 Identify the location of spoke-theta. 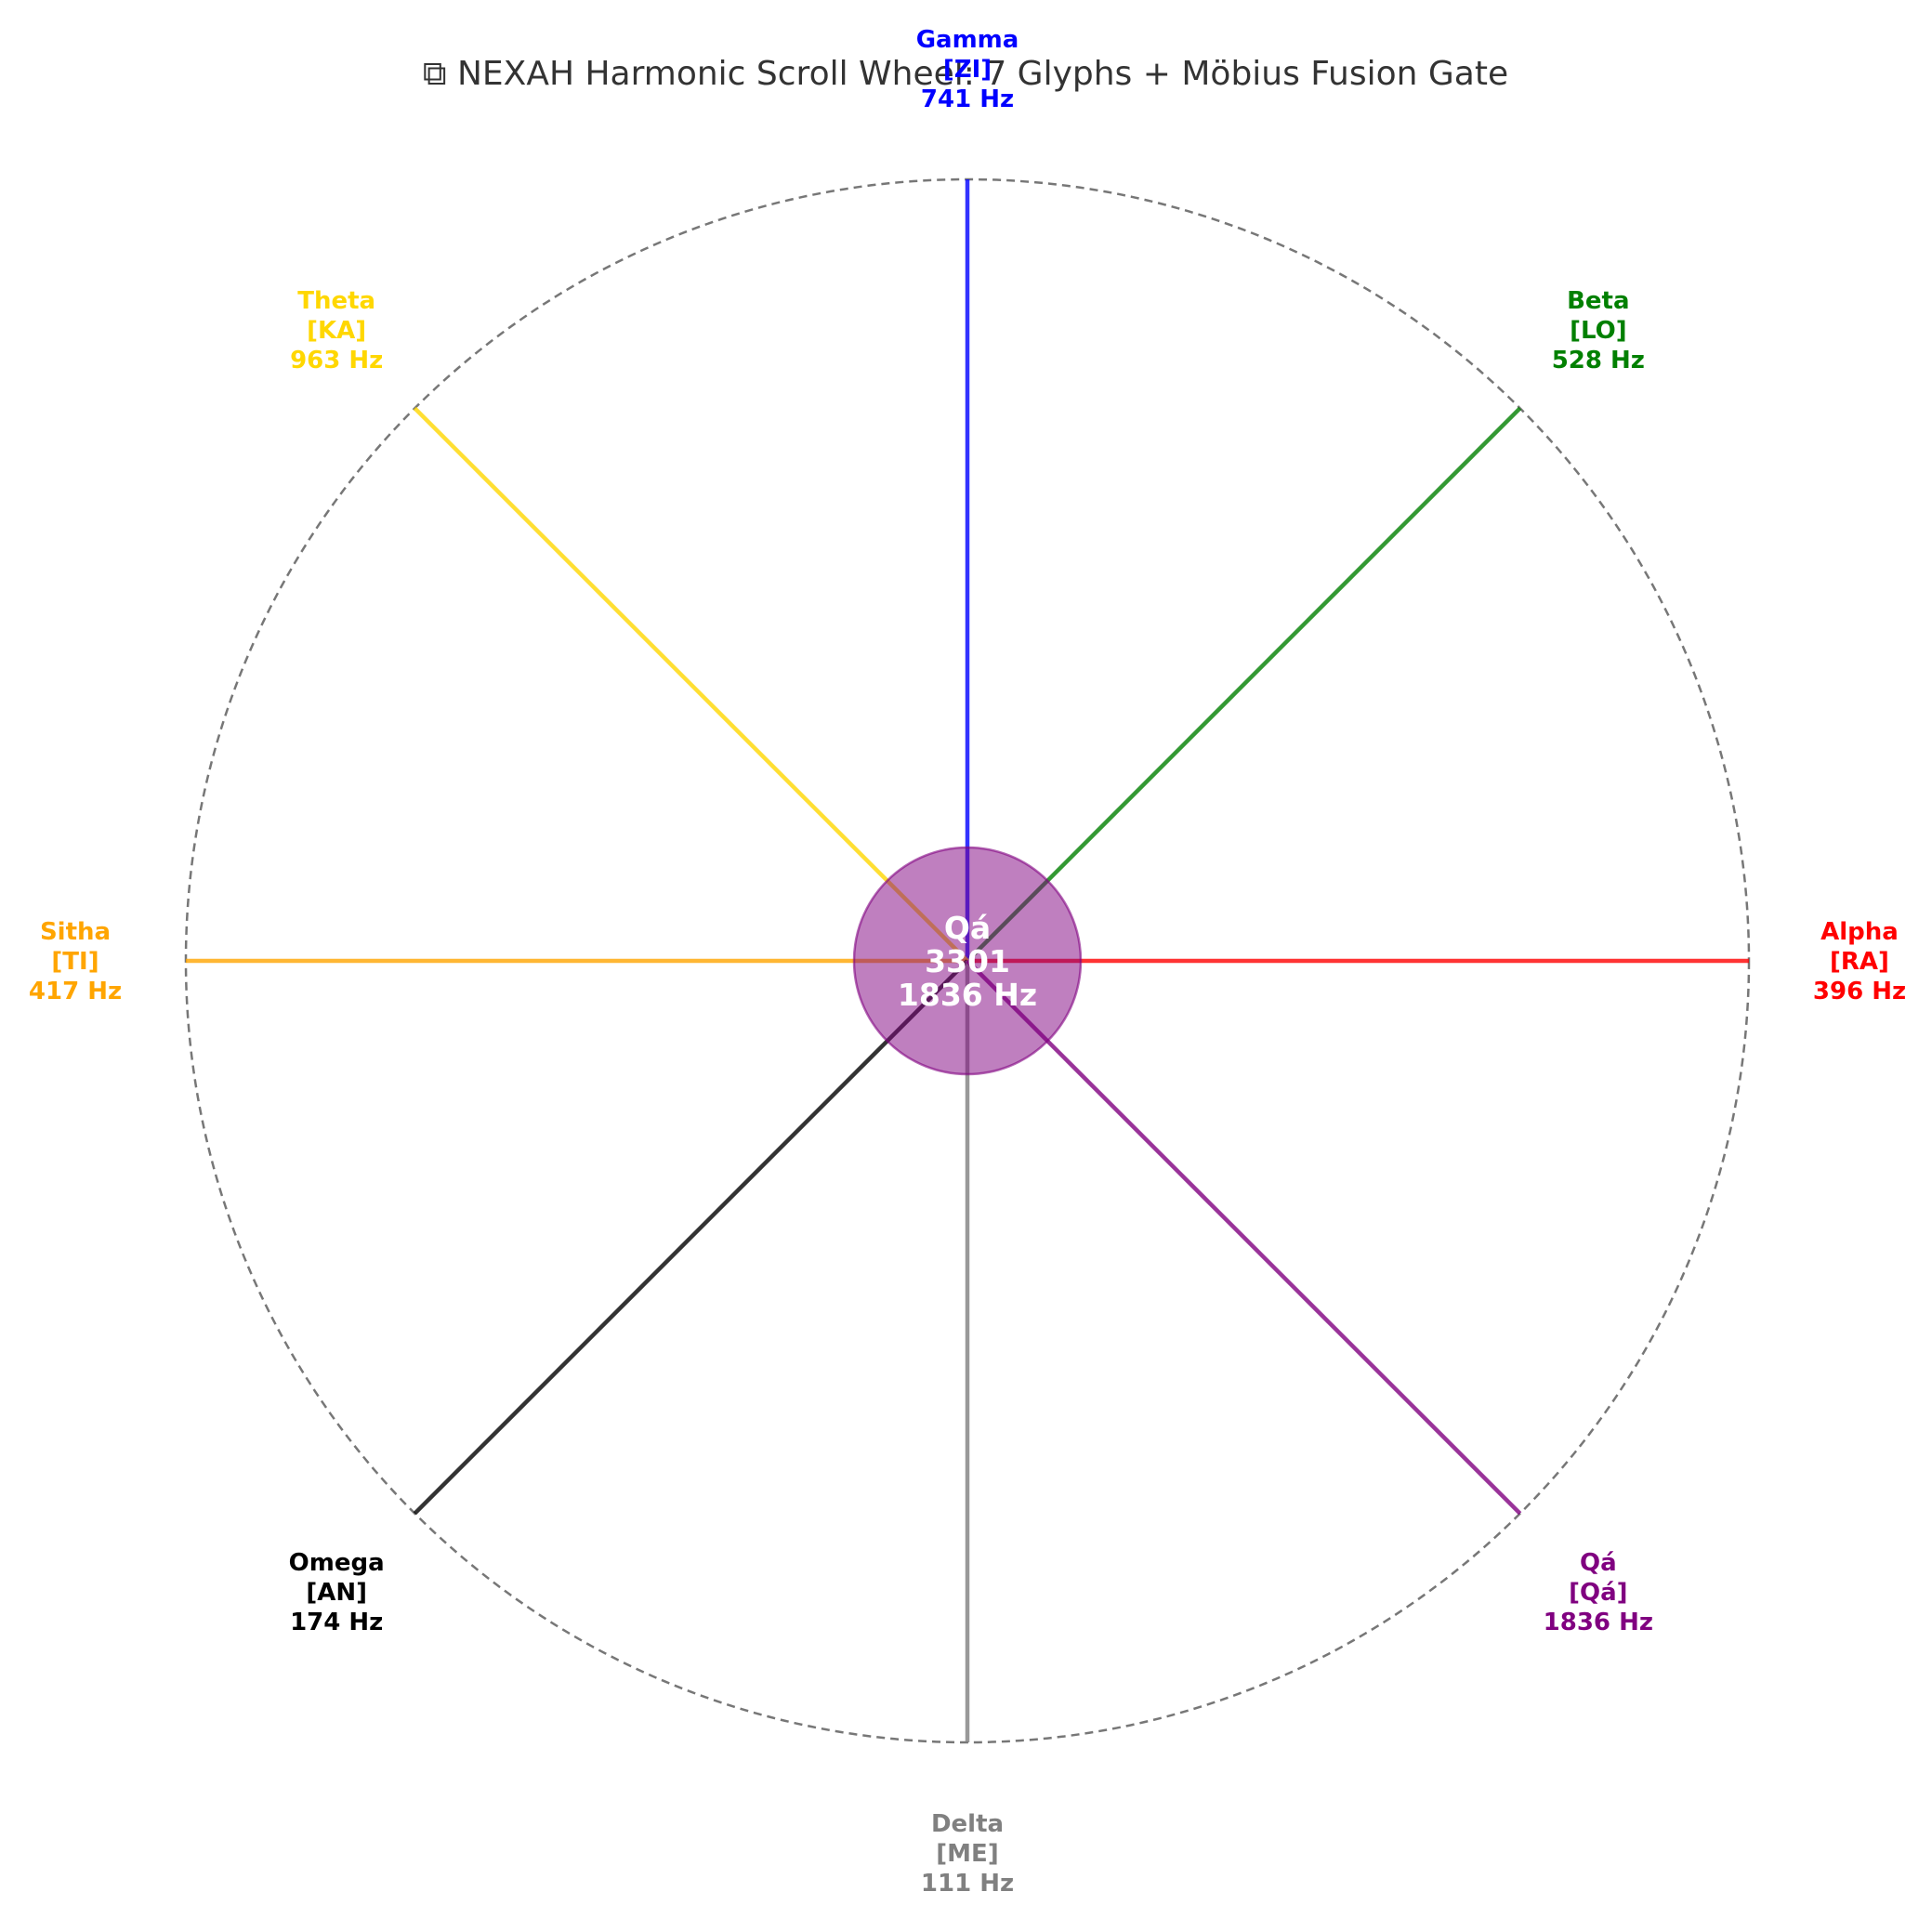
(691, 684).